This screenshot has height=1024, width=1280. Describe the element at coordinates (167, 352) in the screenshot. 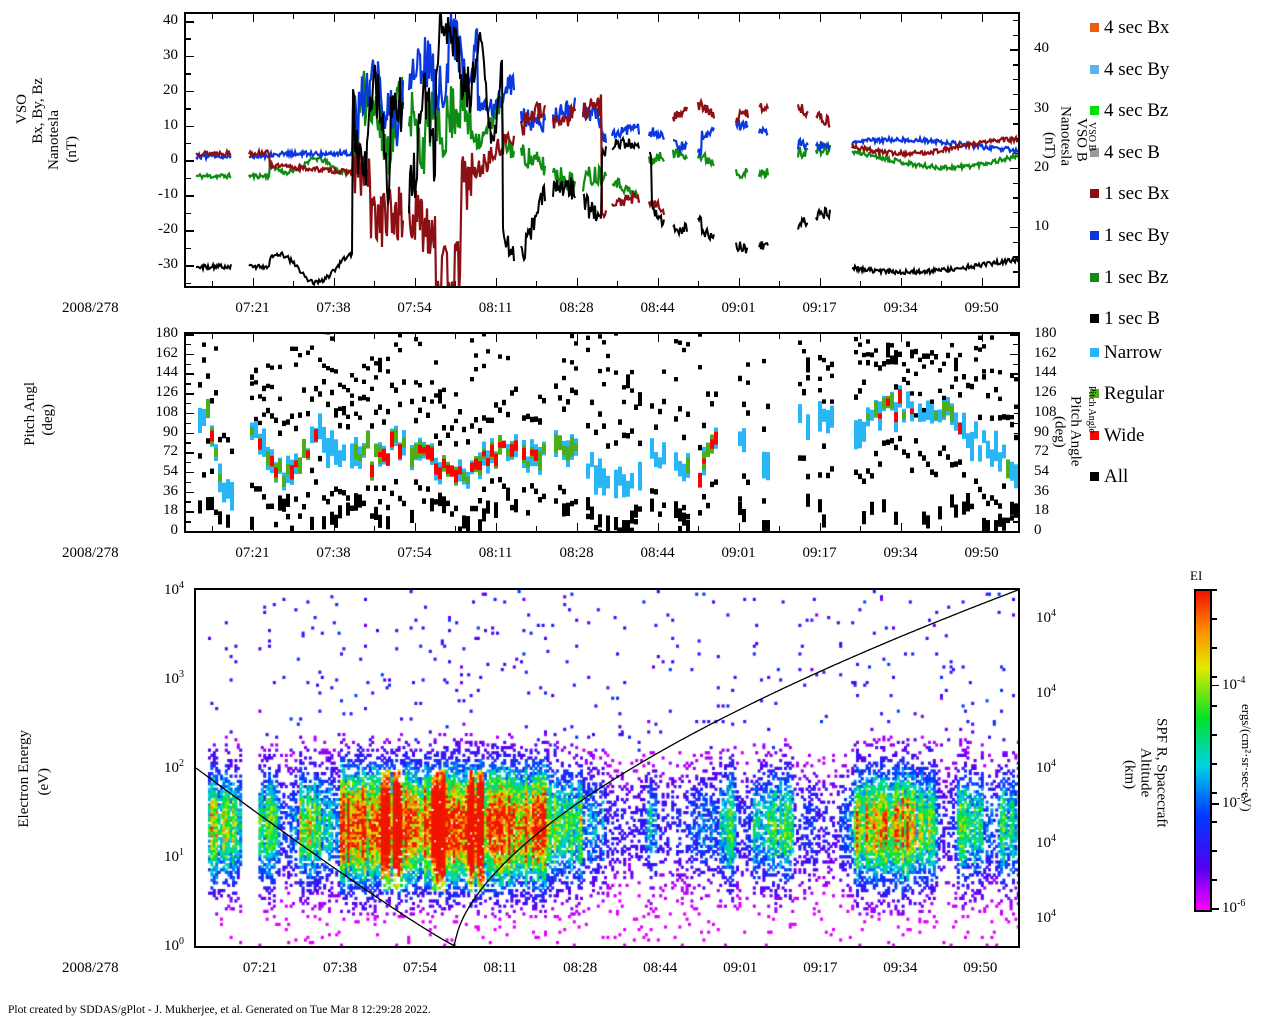

I see `y-tick-label: 162` at that location.